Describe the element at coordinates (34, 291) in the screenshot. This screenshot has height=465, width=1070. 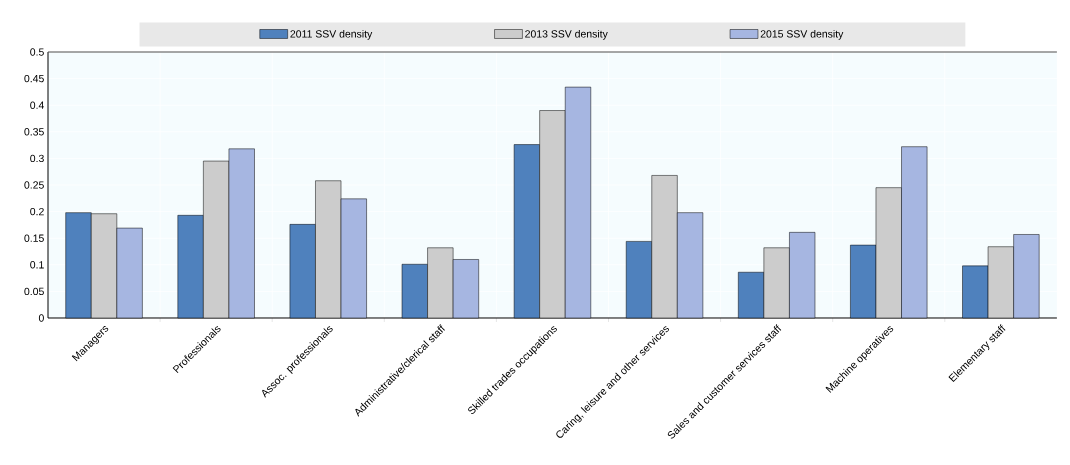
I see `y-tick-label: 0.05` at that location.